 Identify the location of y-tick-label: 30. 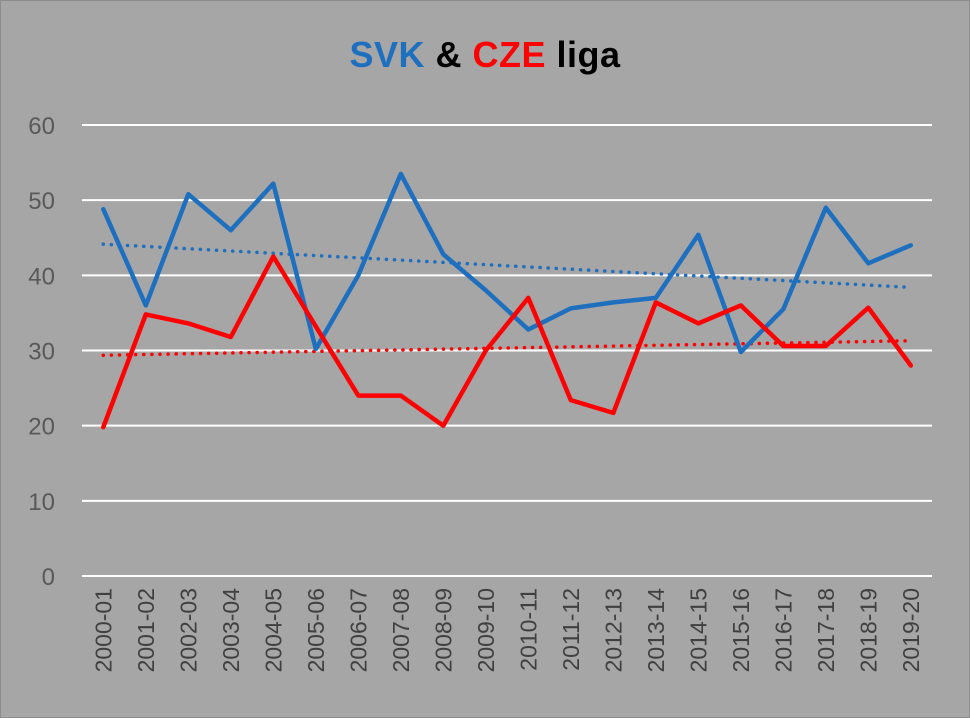
(41, 352).